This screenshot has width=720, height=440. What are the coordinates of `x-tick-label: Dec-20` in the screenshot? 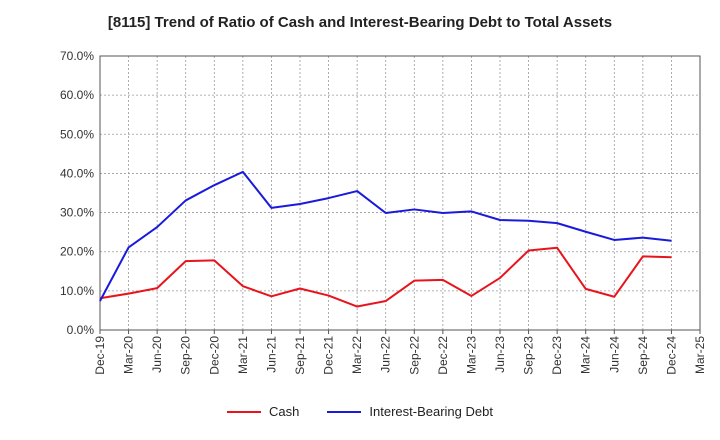 It's located at (214, 355).